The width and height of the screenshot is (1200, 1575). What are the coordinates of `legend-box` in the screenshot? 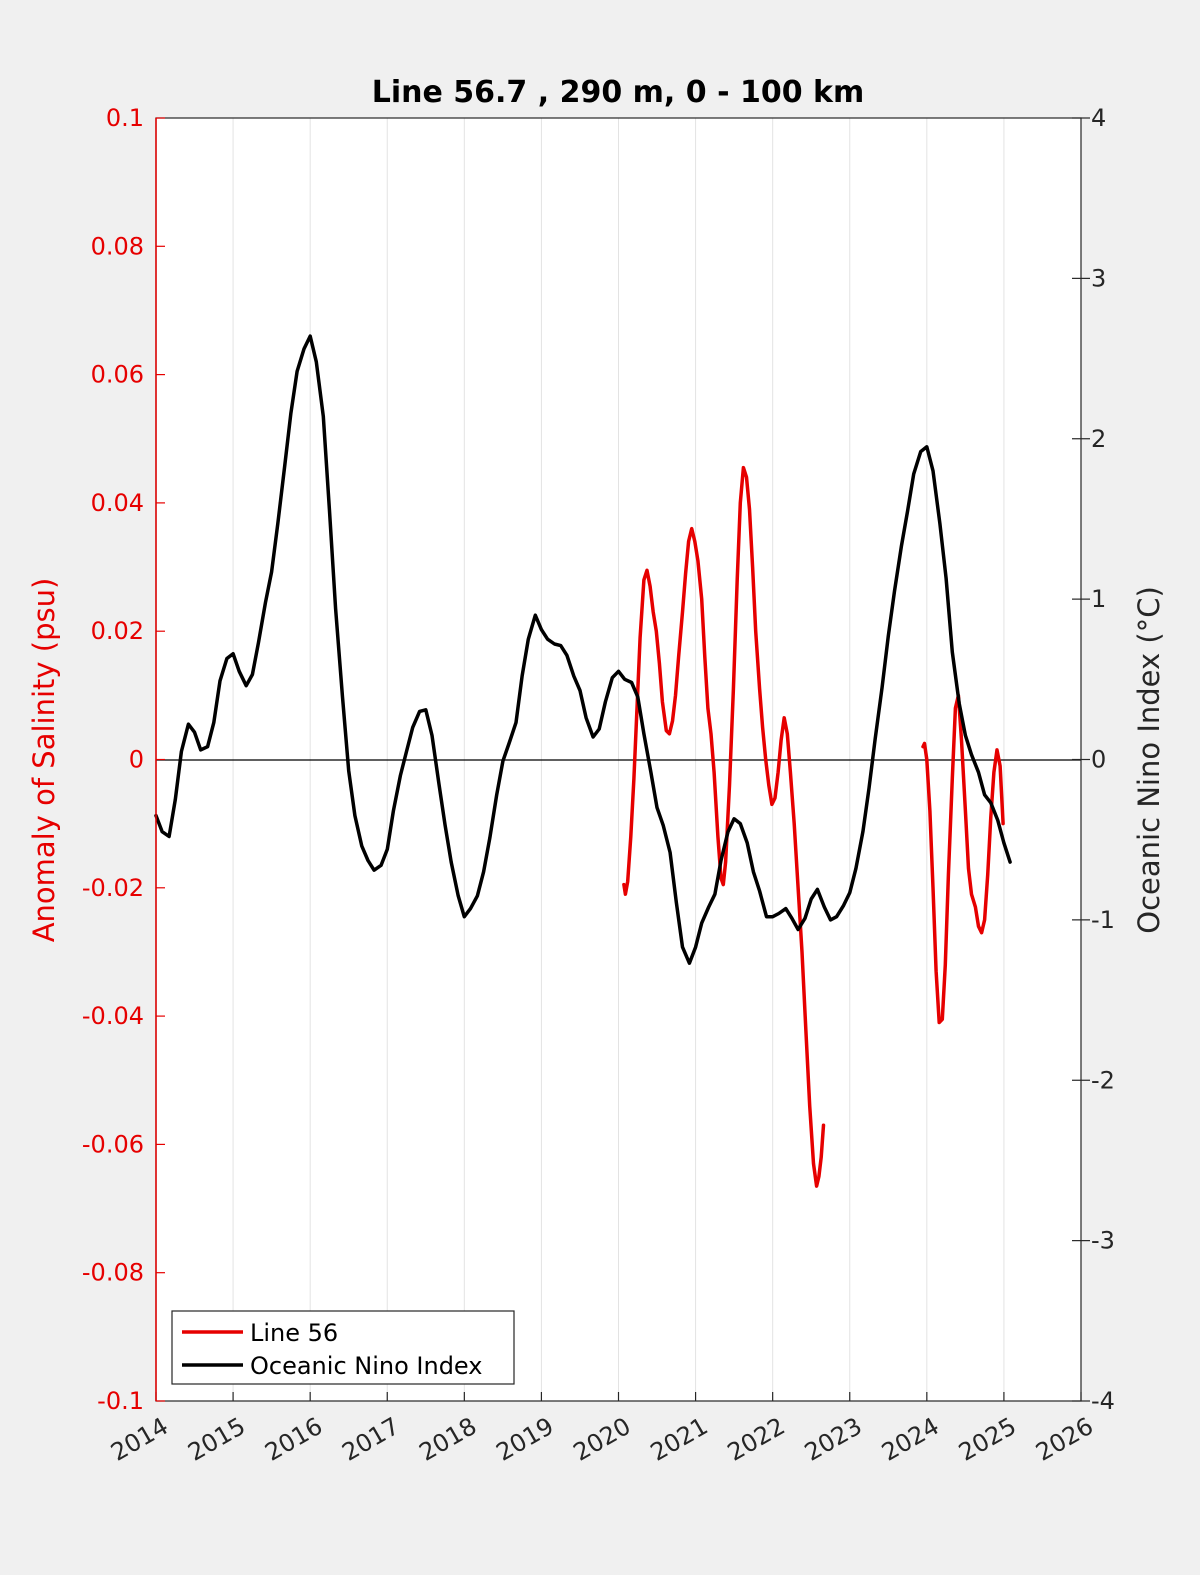 It's located at (343, 1347).